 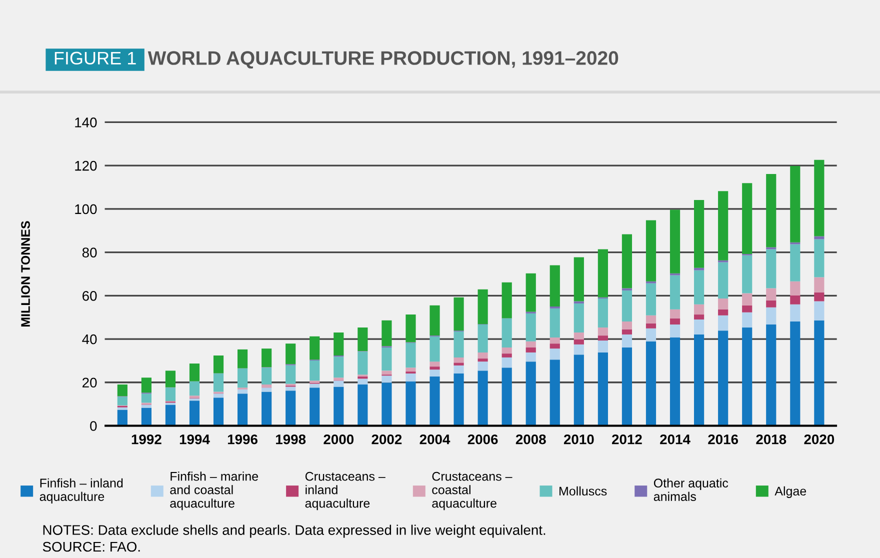 What do you see at coordinates (483, 439) in the screenshot?
I see `x-tick-label: 2006` at bounding box center [483, 439].